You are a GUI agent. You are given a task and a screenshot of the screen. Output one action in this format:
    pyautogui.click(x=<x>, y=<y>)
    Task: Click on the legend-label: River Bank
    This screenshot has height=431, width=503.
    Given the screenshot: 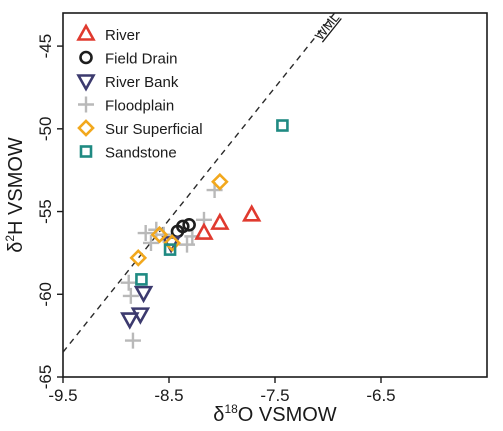 What is the action you would take?
    pyautogui.click(x=142, y=82)
    